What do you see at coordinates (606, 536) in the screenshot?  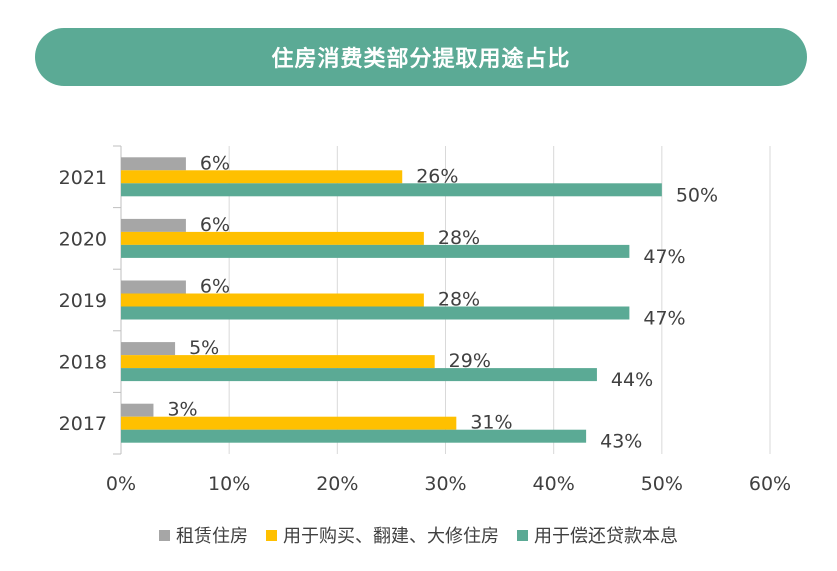 I see `legend-label: 用于偿还贷款本息` at bounding box center [606, 536].